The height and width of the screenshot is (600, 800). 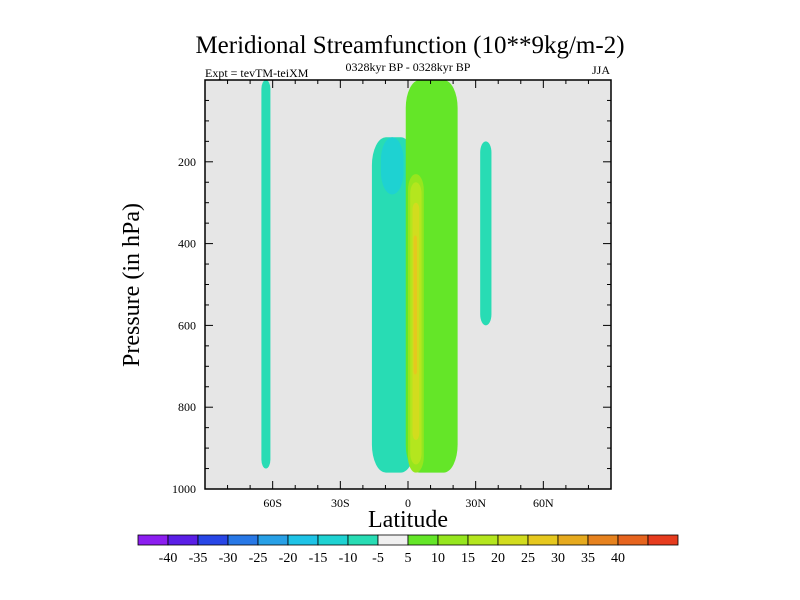 I want to click on colorbar-label: 10, so click(x=438, y=558).